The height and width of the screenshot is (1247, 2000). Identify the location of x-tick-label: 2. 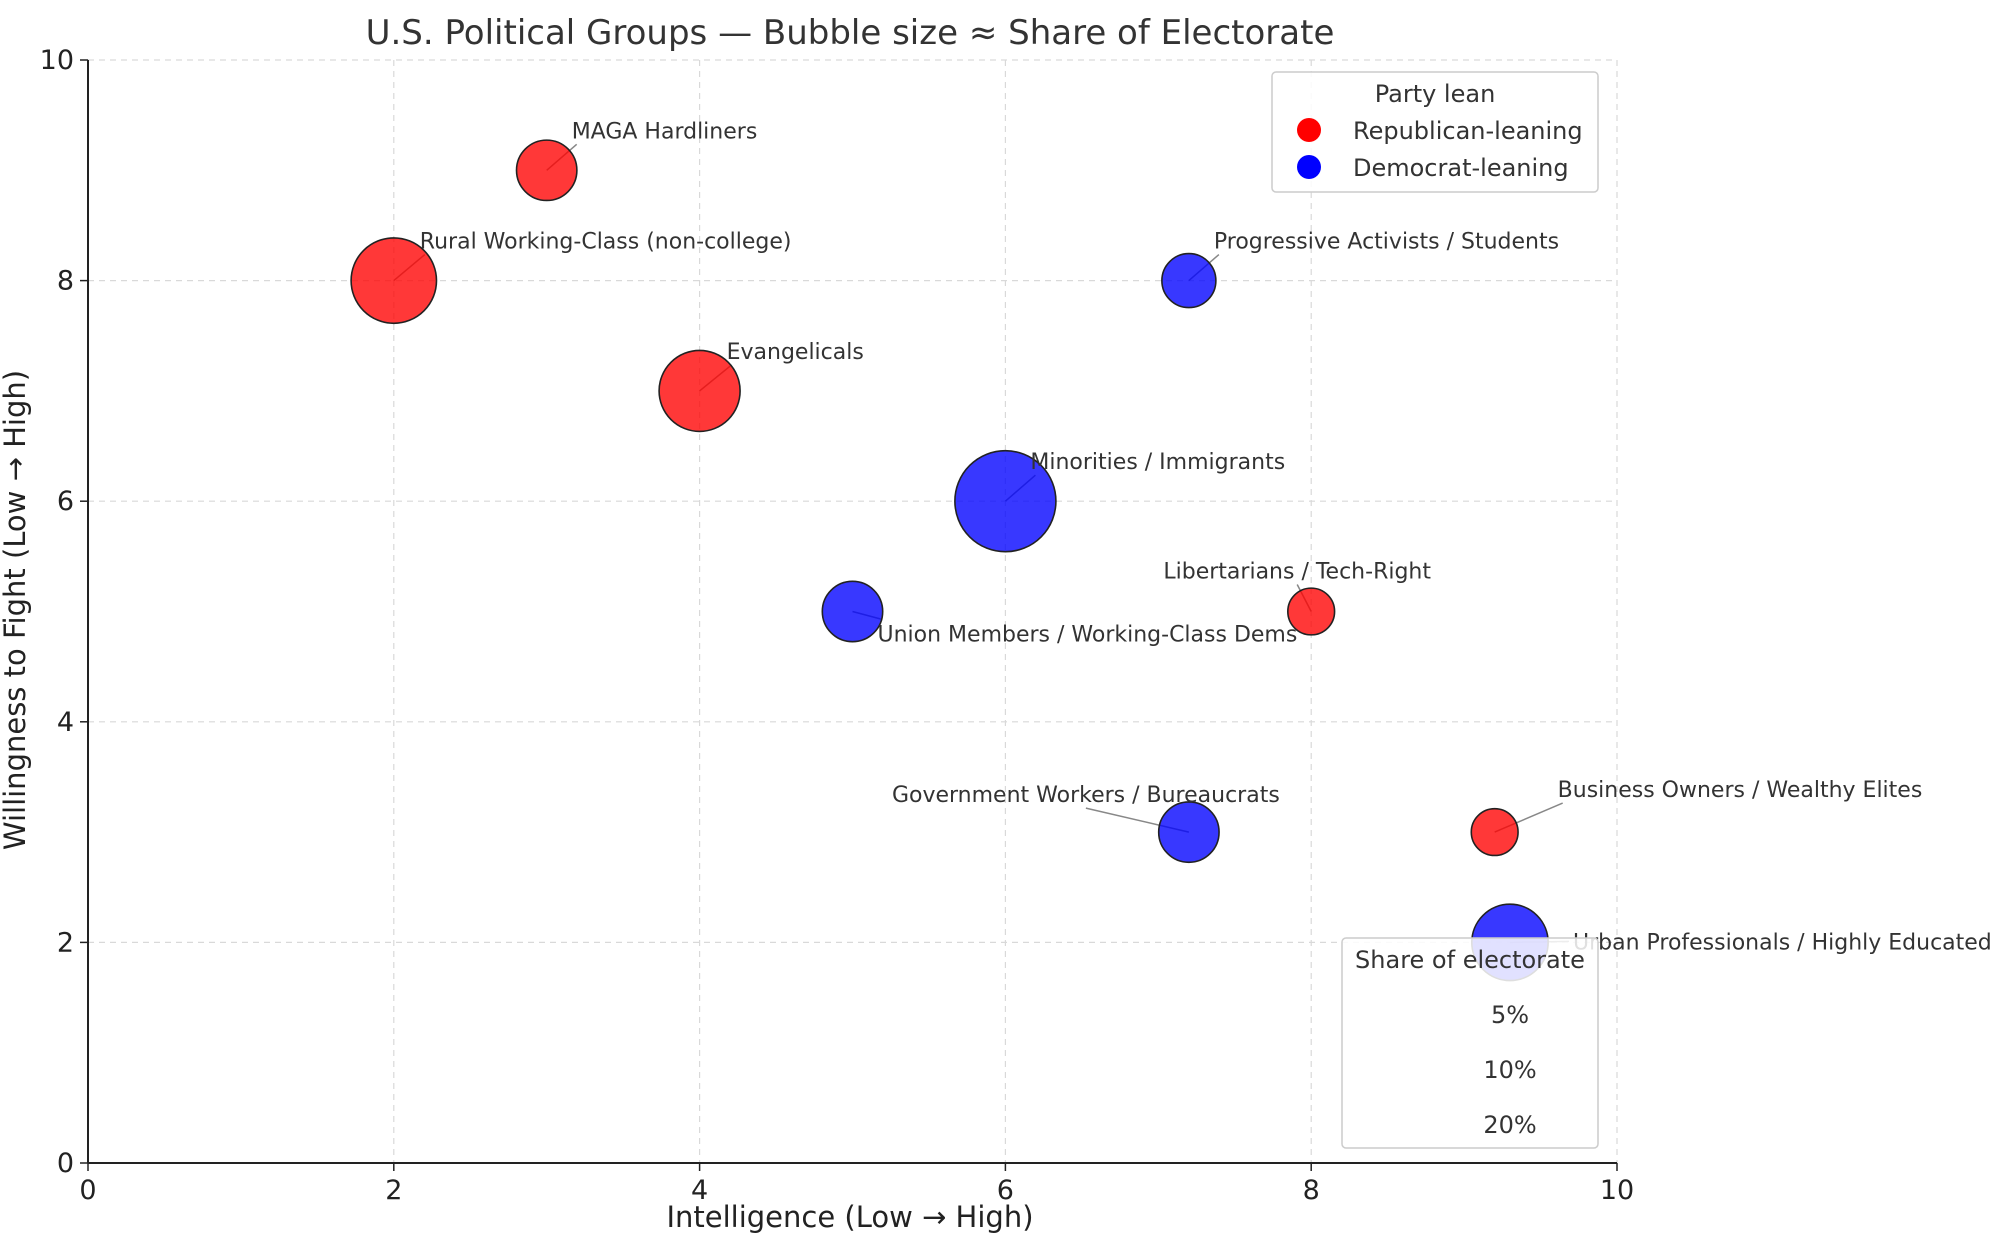
(393, 1190).